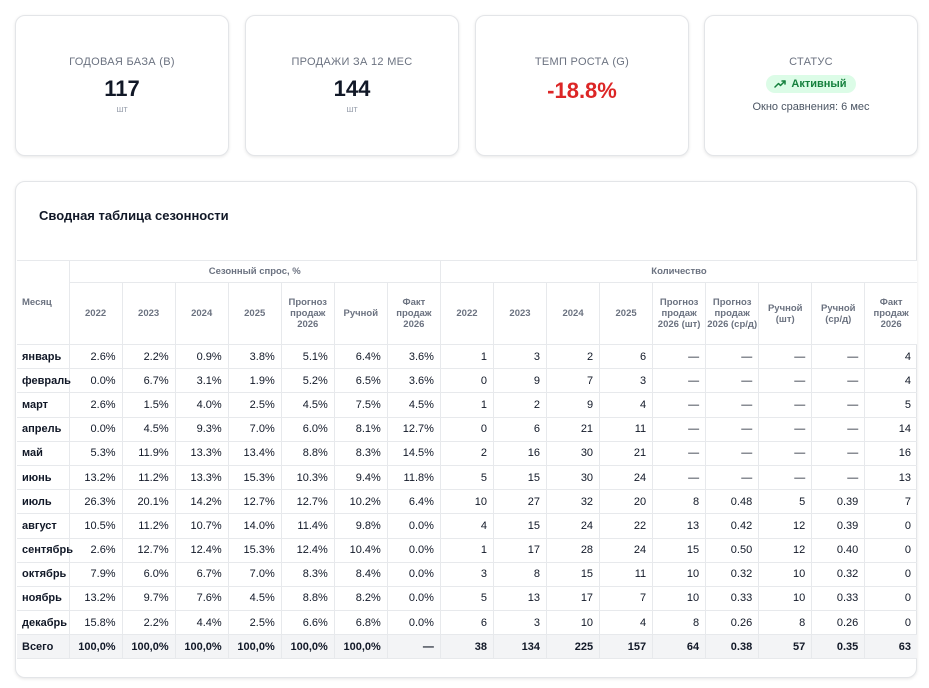 The width and height of the screenshot is (929, 688). What do you see at coordinates (307, 550) in the screenshot?
I see `cell-seasonal: 12.4%` at bounding box center [307, 550].